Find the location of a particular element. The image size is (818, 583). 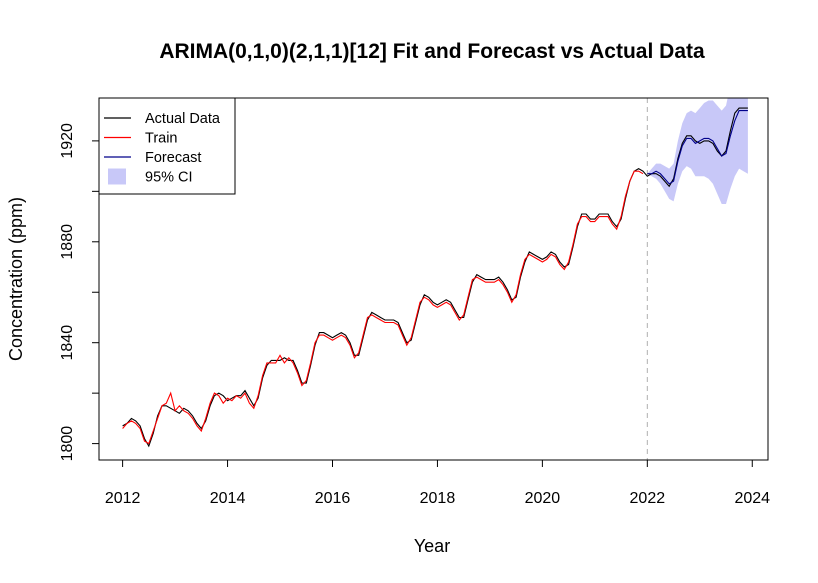

x-tick-label: 2012 is located at coordinates (123, 498).